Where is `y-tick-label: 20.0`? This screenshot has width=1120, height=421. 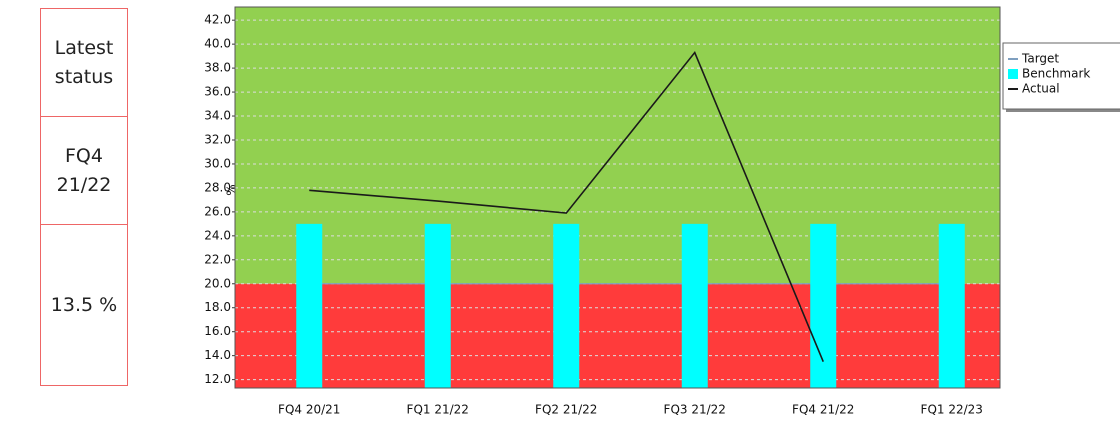
y-tick-label: 20.0 is located at coordinates (217, 283).